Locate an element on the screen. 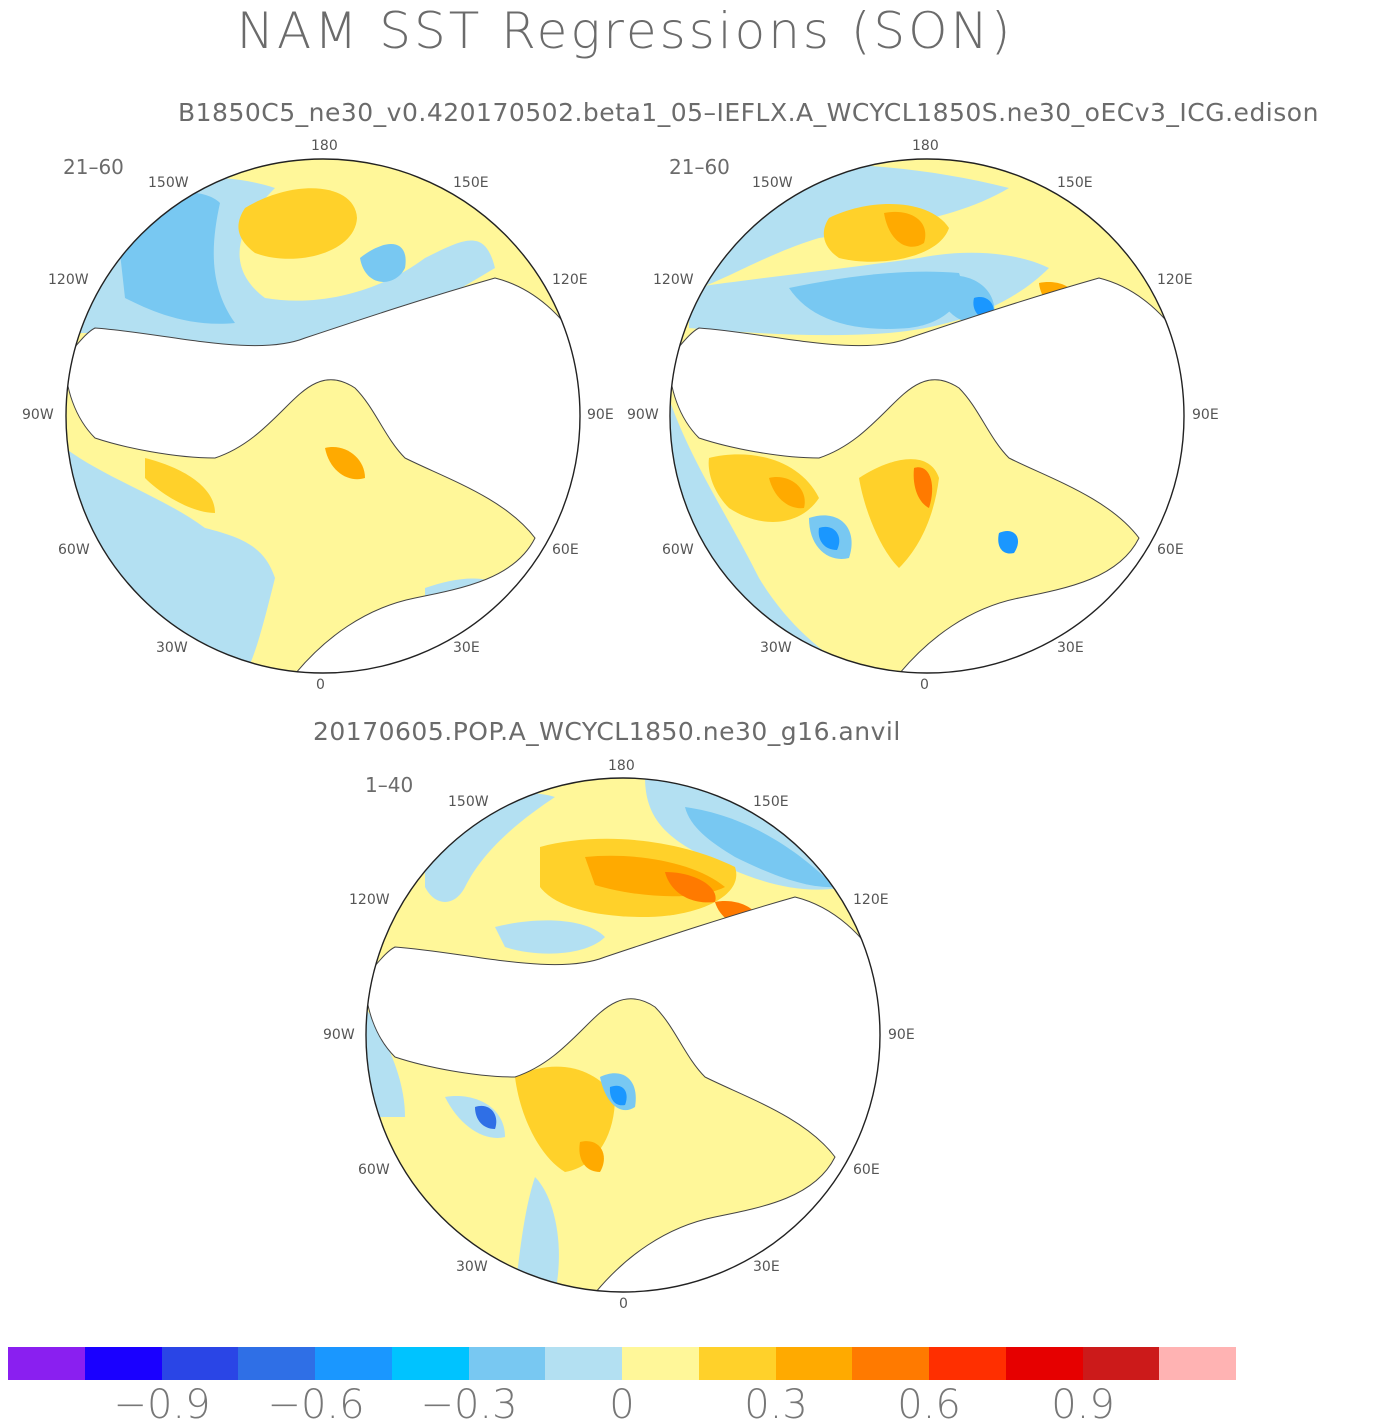  colorbar-tick: 0 is located at coordinates (622, 1405).